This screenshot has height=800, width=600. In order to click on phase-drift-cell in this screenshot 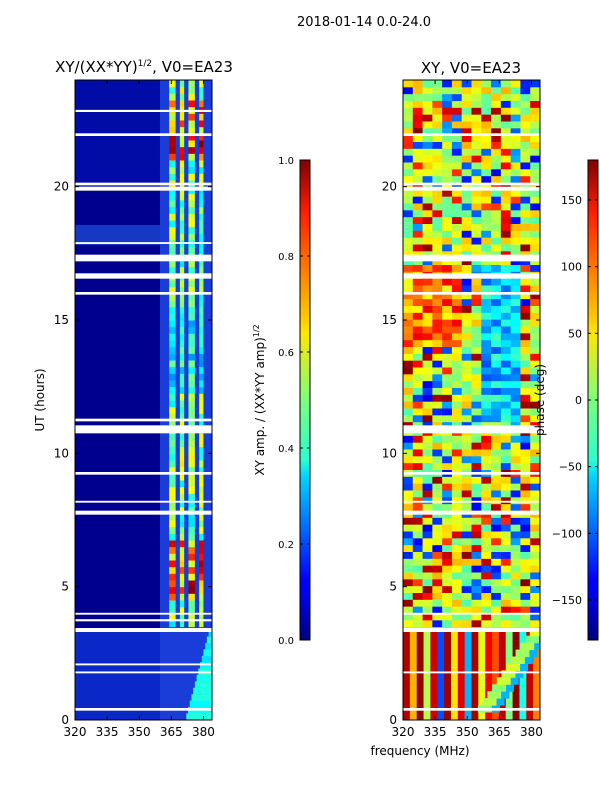, I will do `click(527, 646)`.